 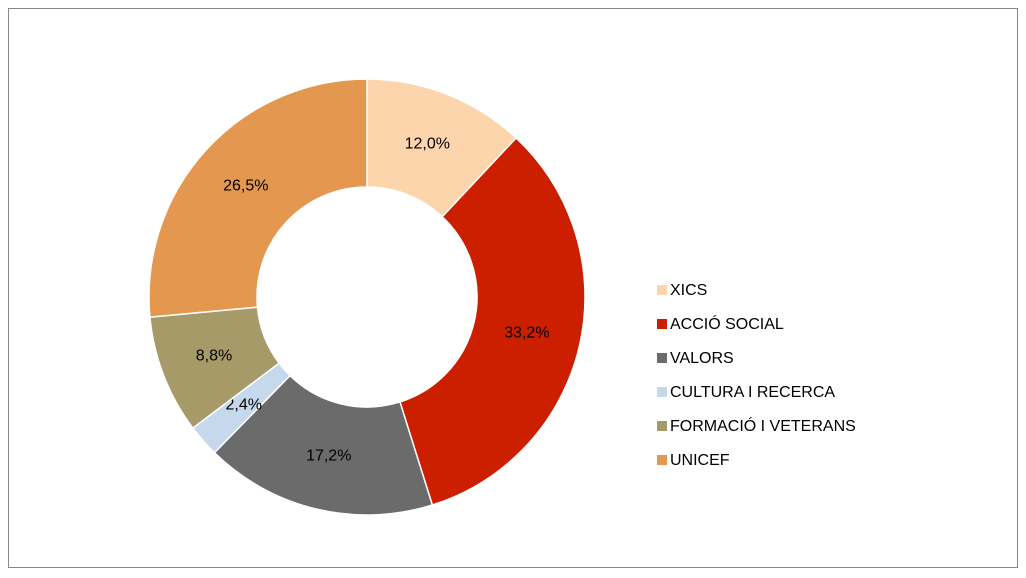 What do you see at coordinates (243, 404) in the screenshot?
I see `data-label: 2,4%` at bounding box center [243, 404].